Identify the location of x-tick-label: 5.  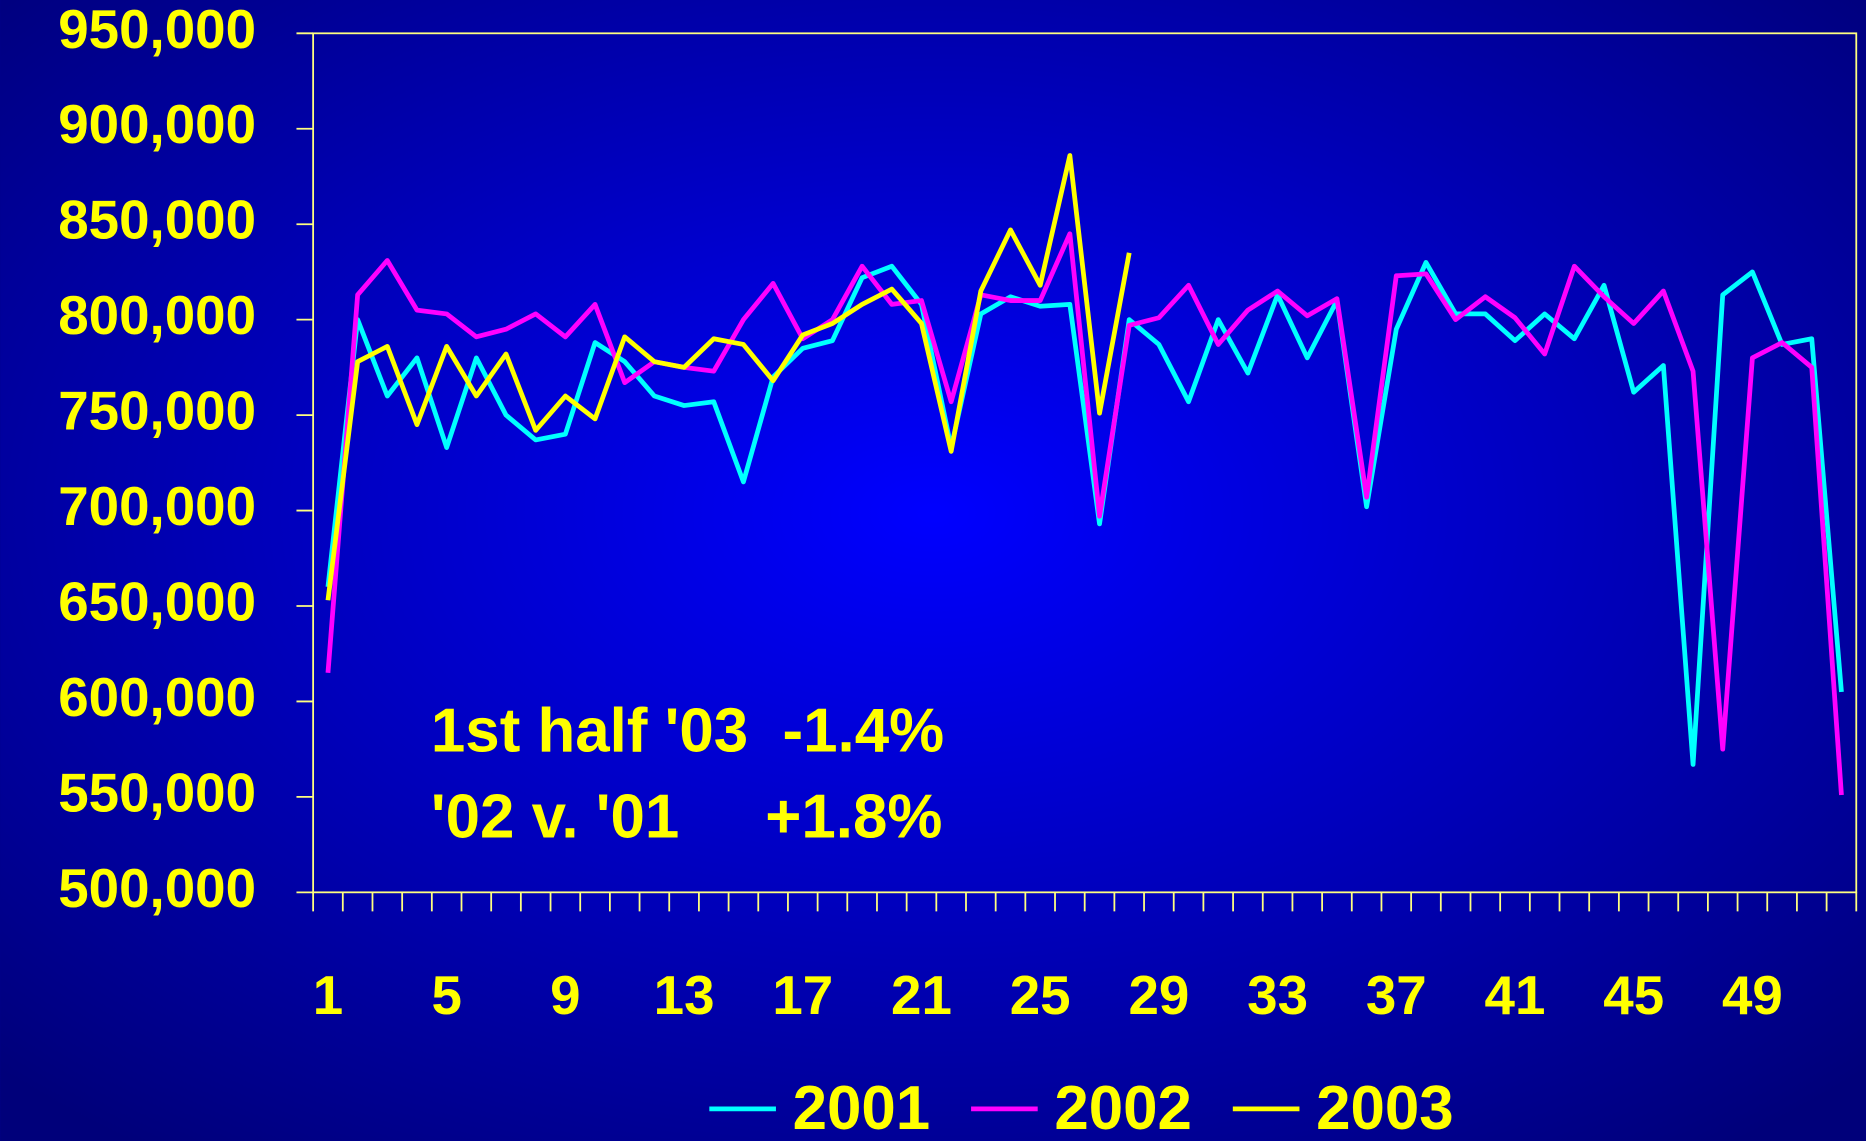
(446, 995).